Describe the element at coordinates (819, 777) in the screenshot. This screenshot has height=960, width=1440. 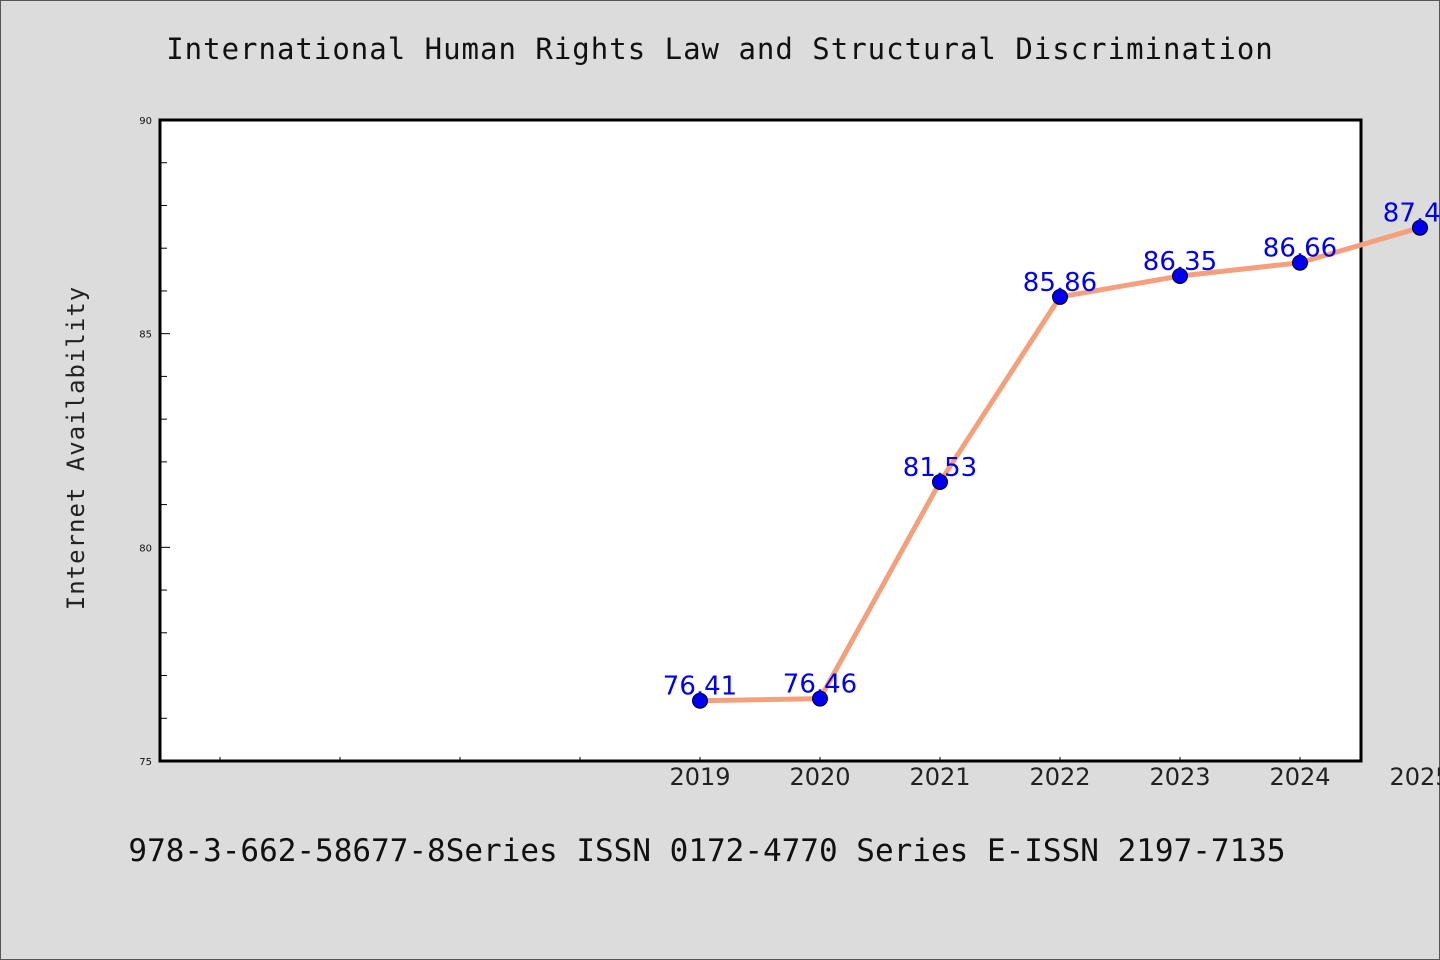
I see `x-tick-label: 2020` at that location.